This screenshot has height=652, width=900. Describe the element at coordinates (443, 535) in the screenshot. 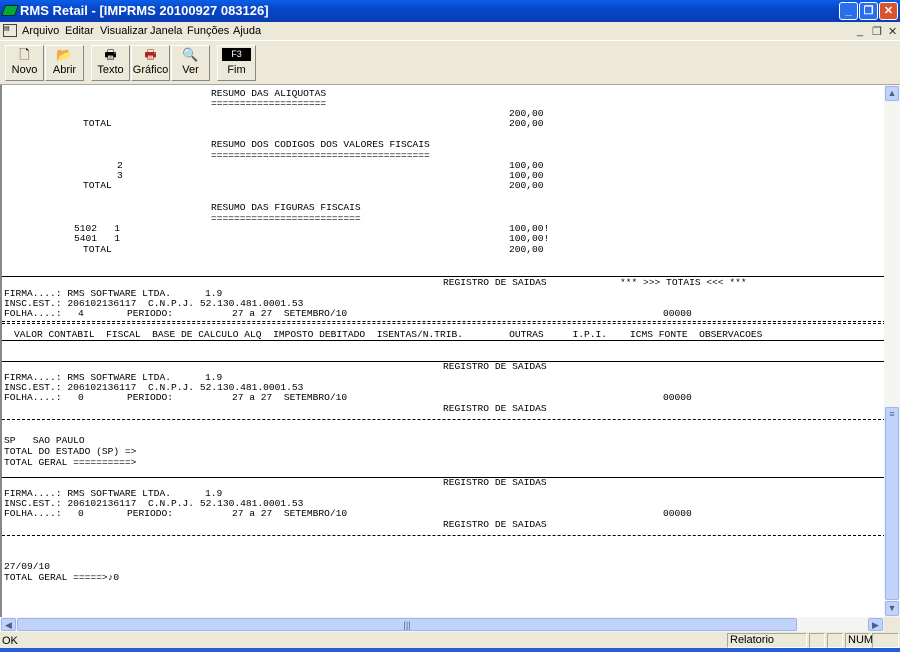

I see `dashed-divider` at that location.